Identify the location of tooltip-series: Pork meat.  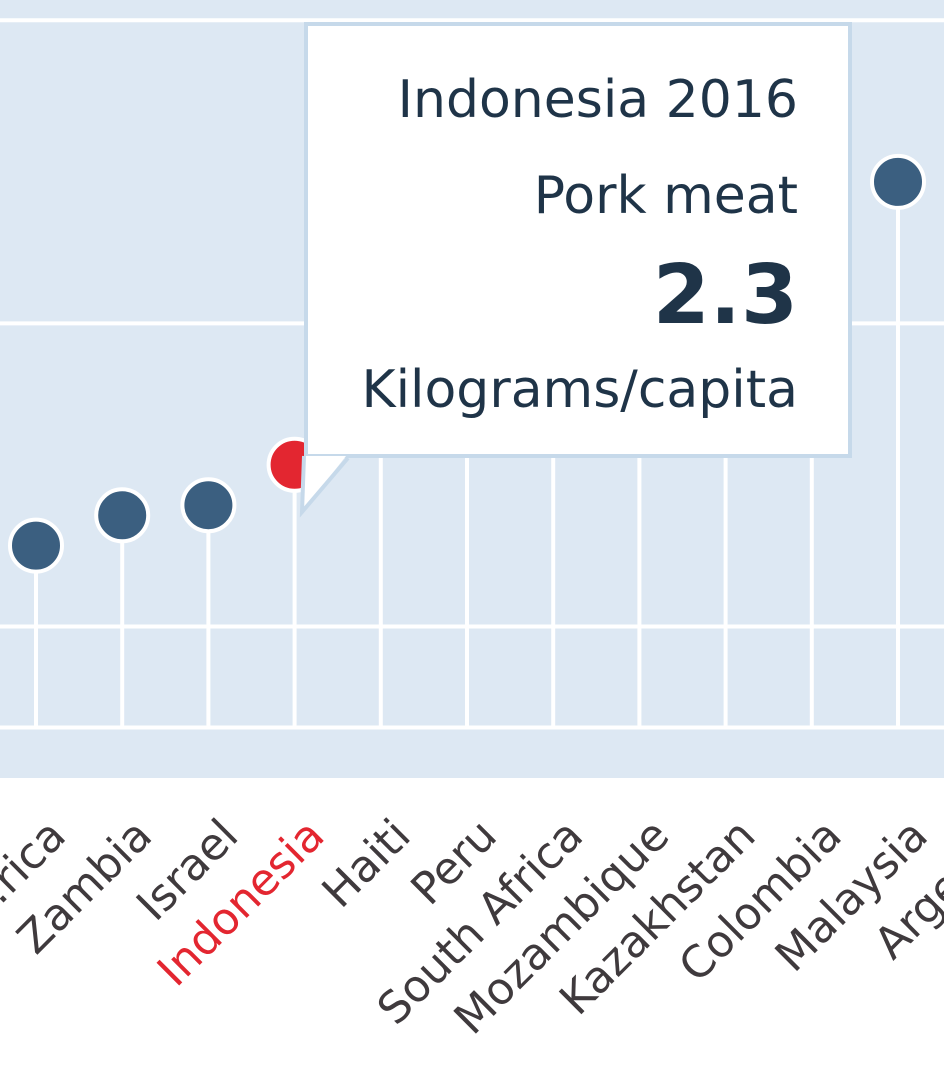
(665, 196).